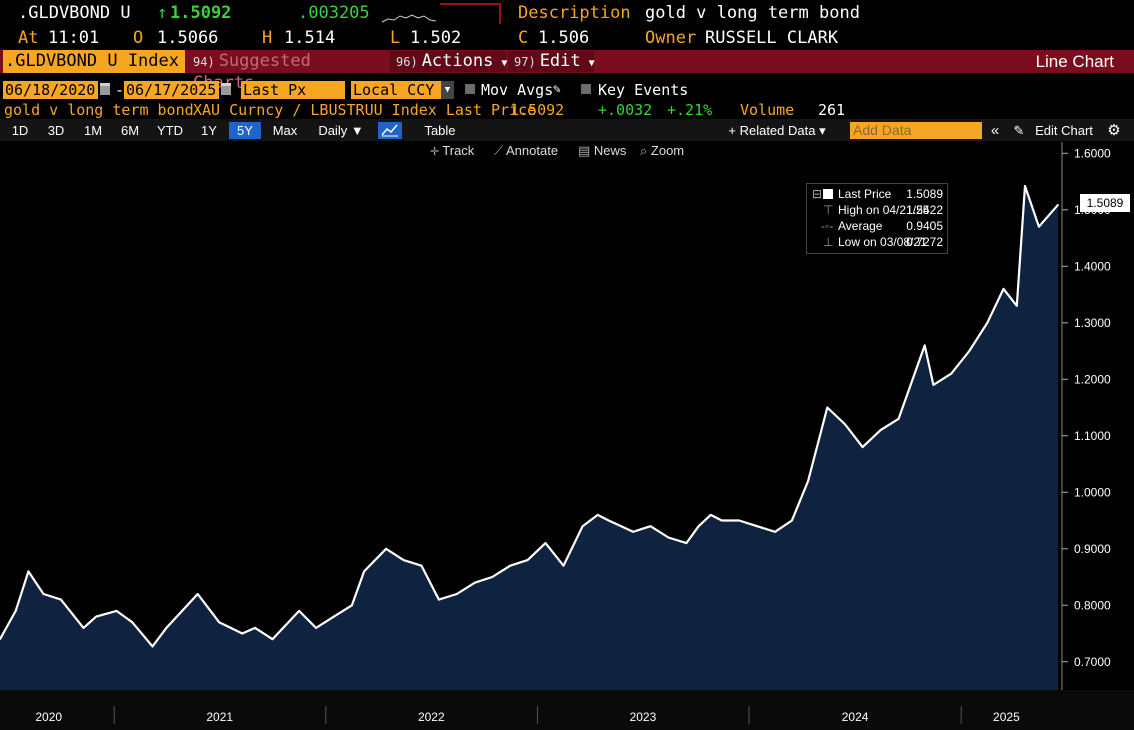  What do you see at coordinates (396, 90) in the screenshot?
I see `currency-select: Local CCY` at bounding box center [396, 90].